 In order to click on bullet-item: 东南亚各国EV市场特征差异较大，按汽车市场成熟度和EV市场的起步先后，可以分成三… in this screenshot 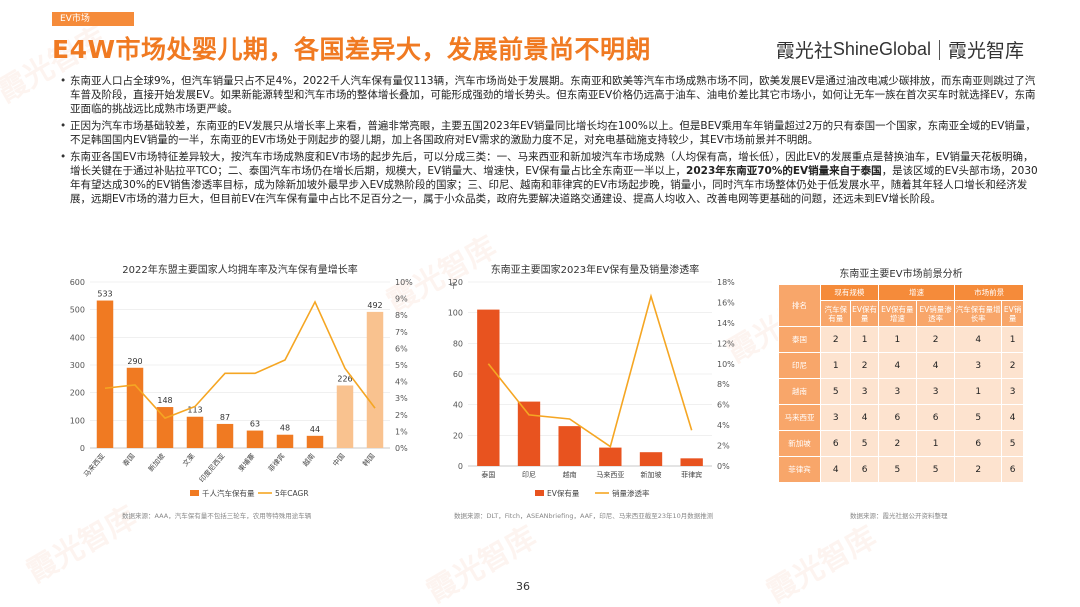, I will do `click(550, 178)`.